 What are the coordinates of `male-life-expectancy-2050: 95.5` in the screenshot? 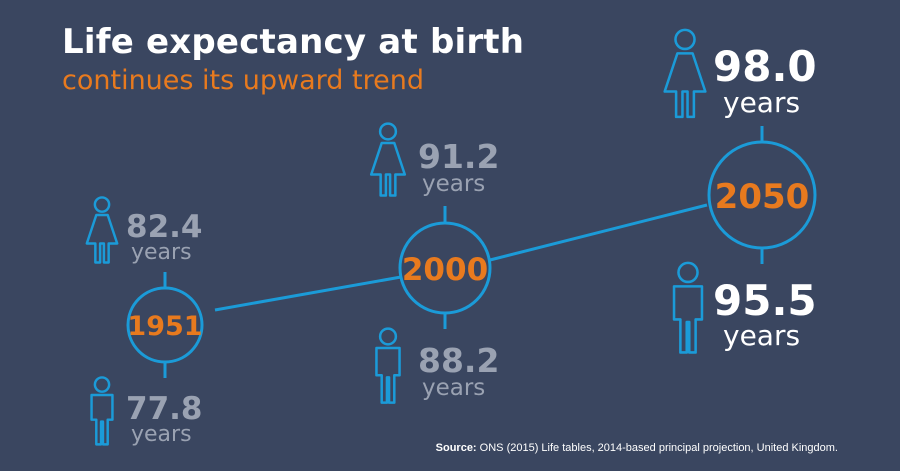 It's located at (765, 300).